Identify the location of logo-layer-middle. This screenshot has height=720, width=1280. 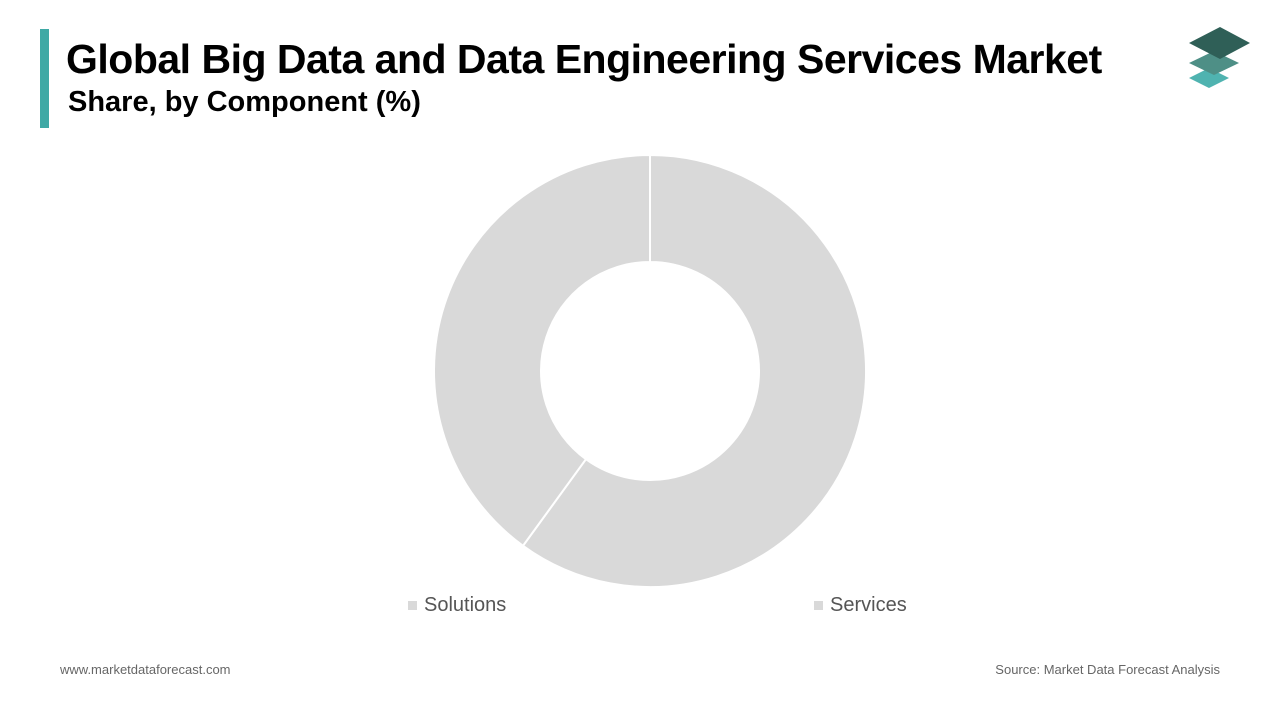
(1214, 63).